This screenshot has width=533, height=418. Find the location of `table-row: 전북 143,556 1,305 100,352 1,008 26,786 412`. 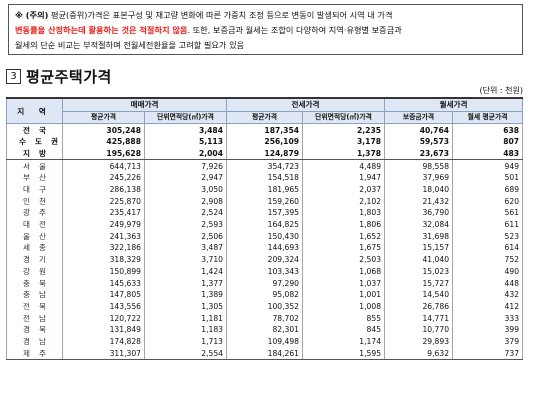

table-row: 전북 143,556 1,305 100,352 1,008 26,786 412 is located at coordinates (265, 306).